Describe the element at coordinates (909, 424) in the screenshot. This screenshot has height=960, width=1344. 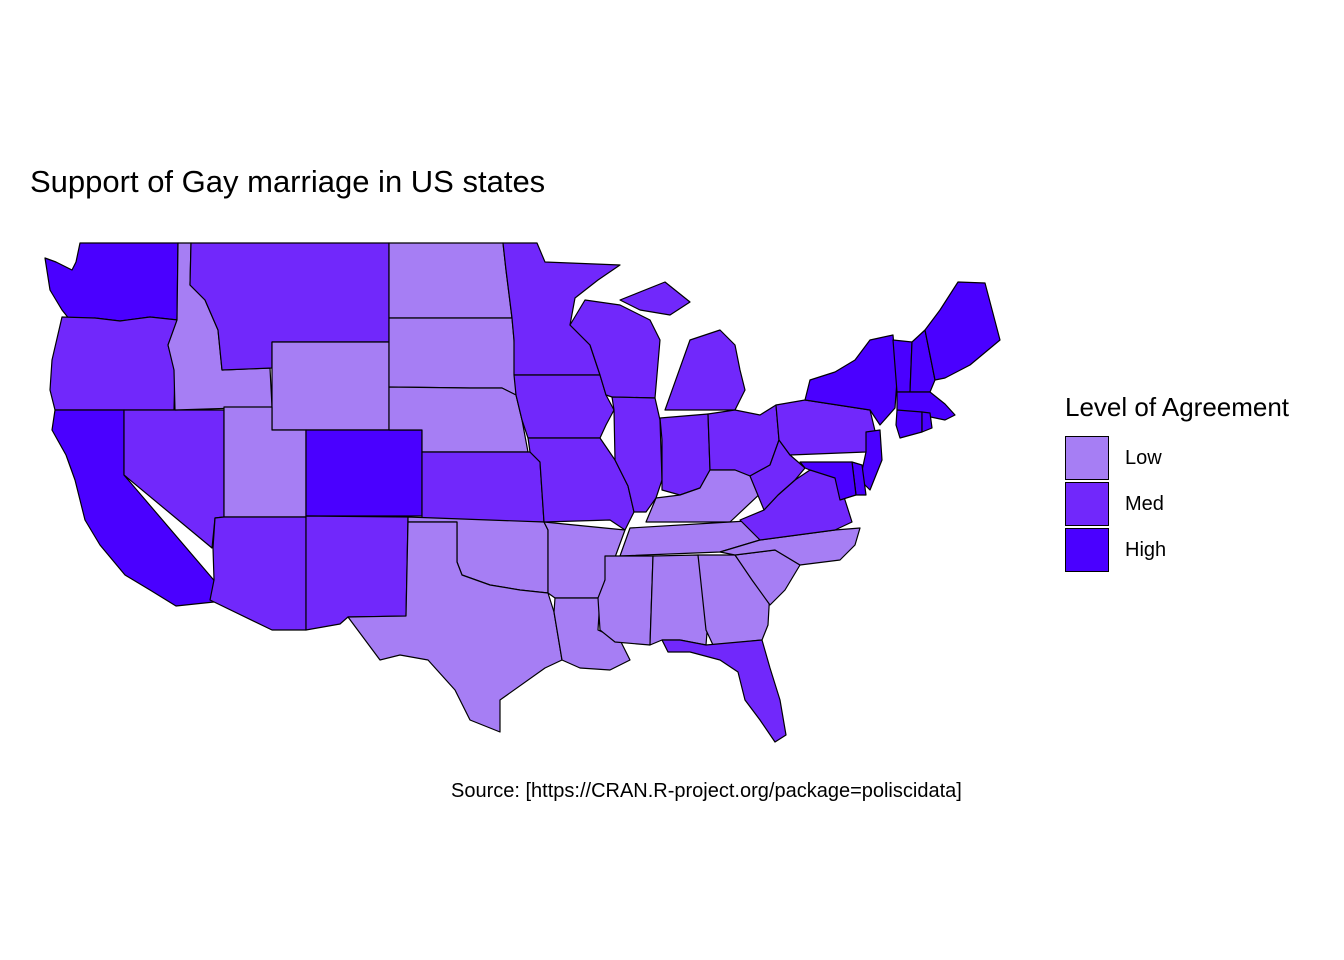
I see `state-ct` at that location.